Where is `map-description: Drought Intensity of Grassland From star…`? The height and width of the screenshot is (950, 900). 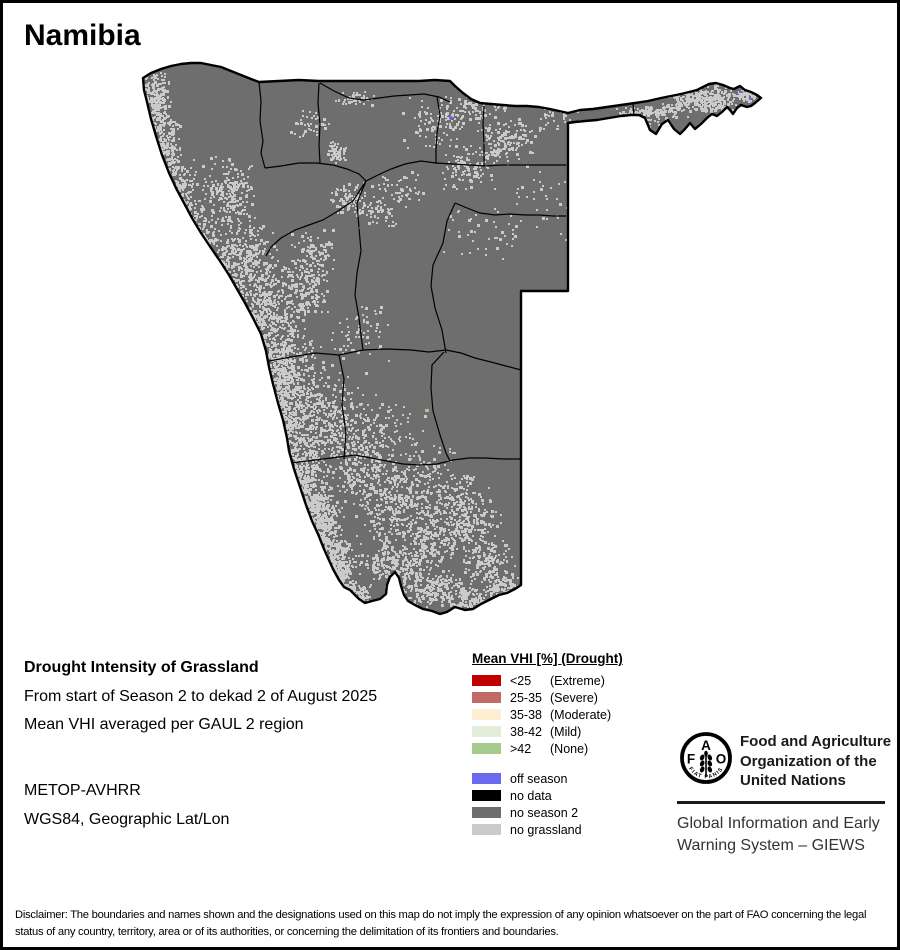 map-description: Drought Intensity of Grassland From star… is located at coordinates (201, 741).